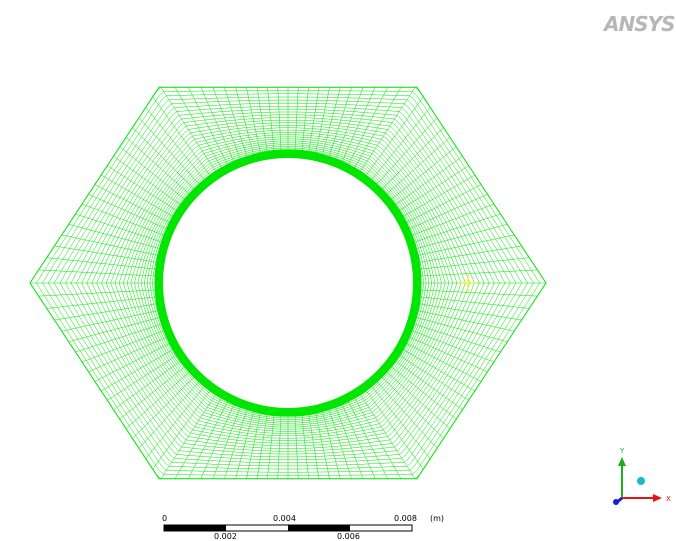 Image resolution: width=676 pixels, height=541 pixels. Describe the element at coordinates (468, 283) in the screenshot. I see `probe-cross-icon` at that location.